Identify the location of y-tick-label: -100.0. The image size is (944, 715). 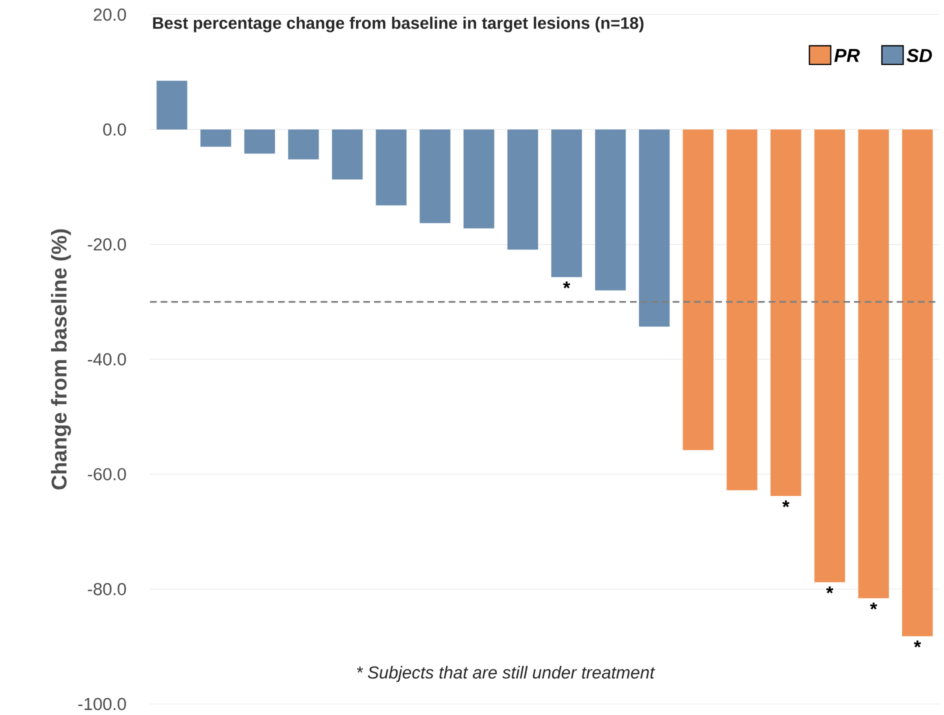
(102, 704).